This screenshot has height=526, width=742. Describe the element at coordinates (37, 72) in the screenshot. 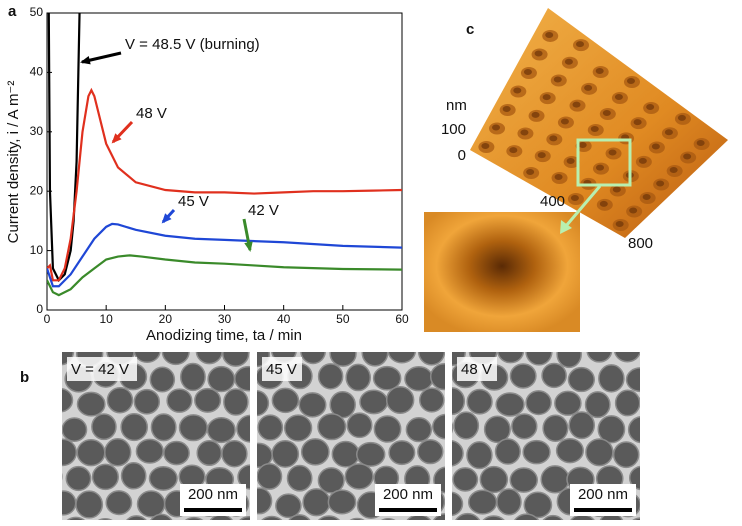

I see `y-tick-label: 40` at that location.